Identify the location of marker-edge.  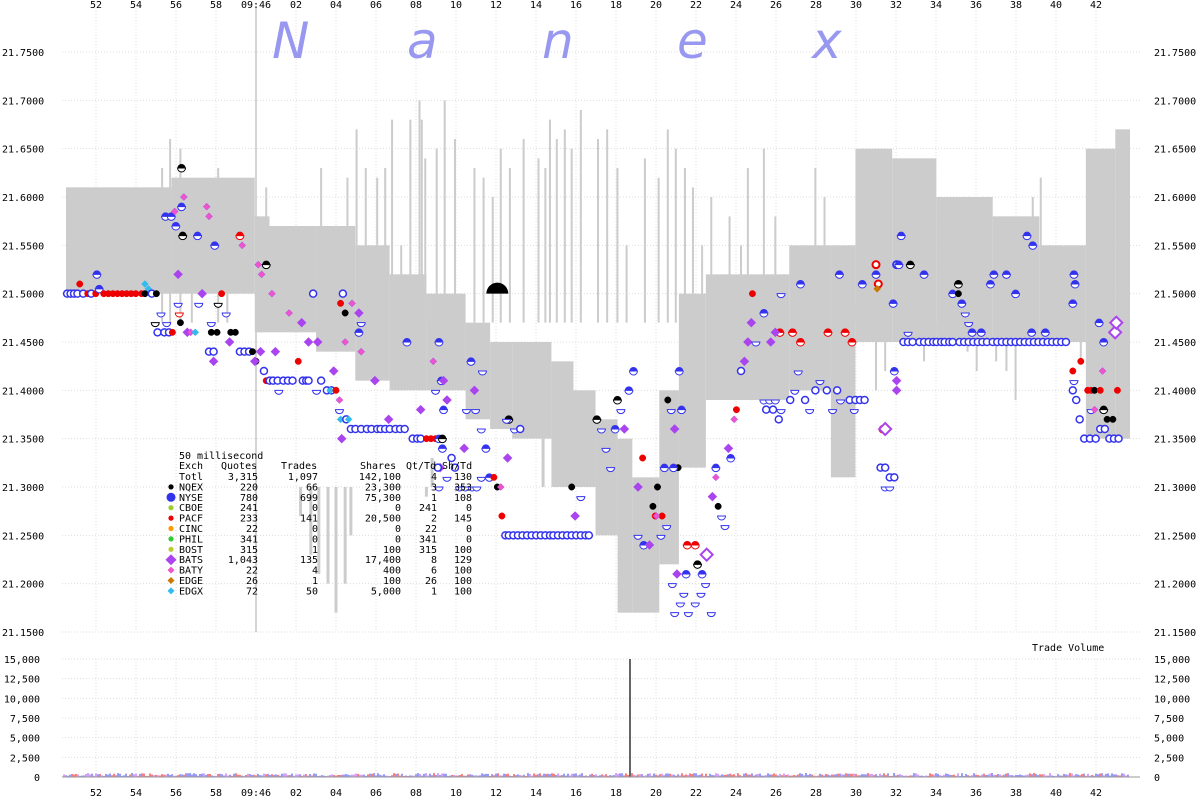
(877, 288).